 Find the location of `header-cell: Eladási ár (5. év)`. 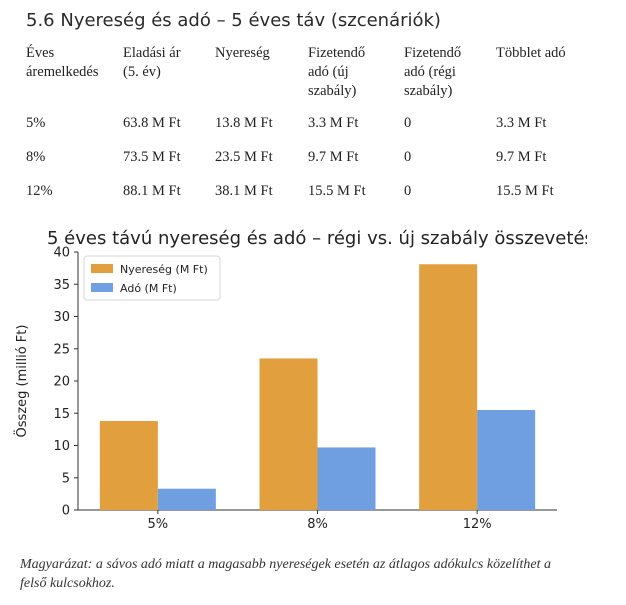

header-cell: Eladási ár (5. év) is located at coordinates (152, 62).